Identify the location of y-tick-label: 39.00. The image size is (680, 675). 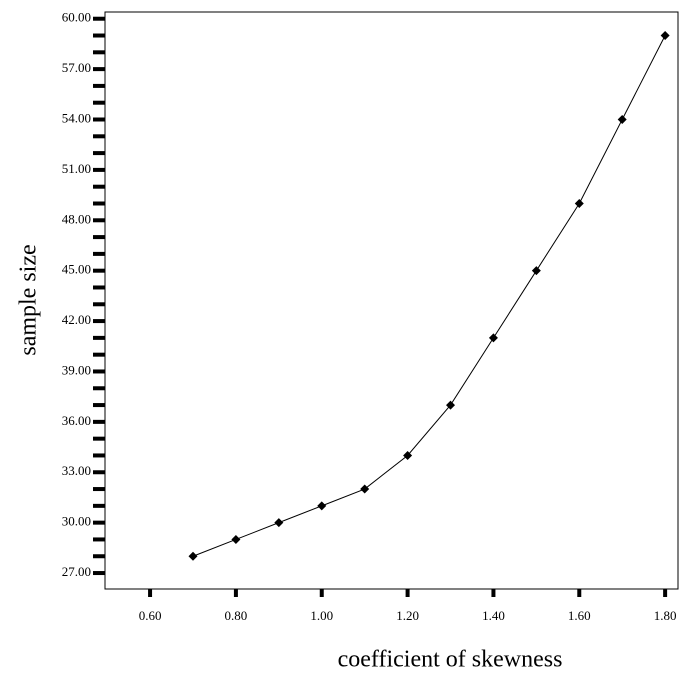
(76, 369).